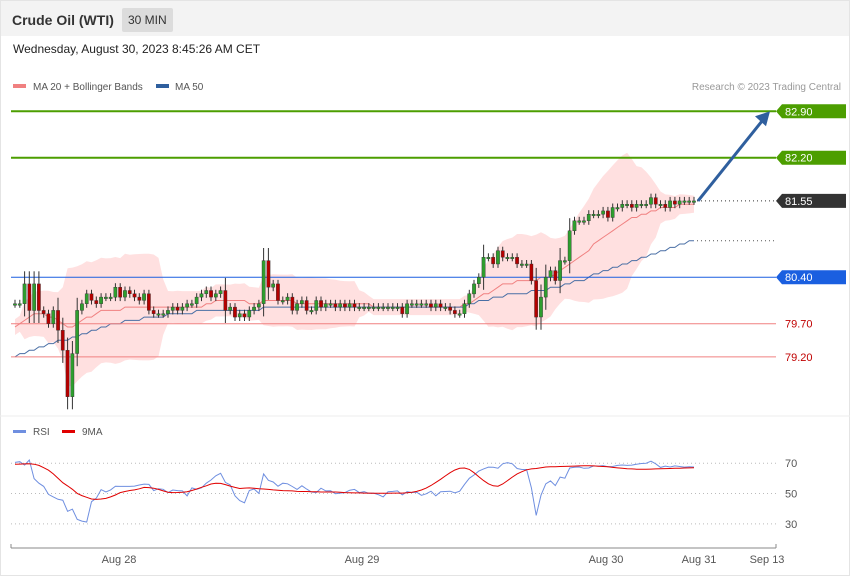  Describe the element at coordinates (699, 560) in the screenshot. I see `time-tick-label: Aug 31` at that location.